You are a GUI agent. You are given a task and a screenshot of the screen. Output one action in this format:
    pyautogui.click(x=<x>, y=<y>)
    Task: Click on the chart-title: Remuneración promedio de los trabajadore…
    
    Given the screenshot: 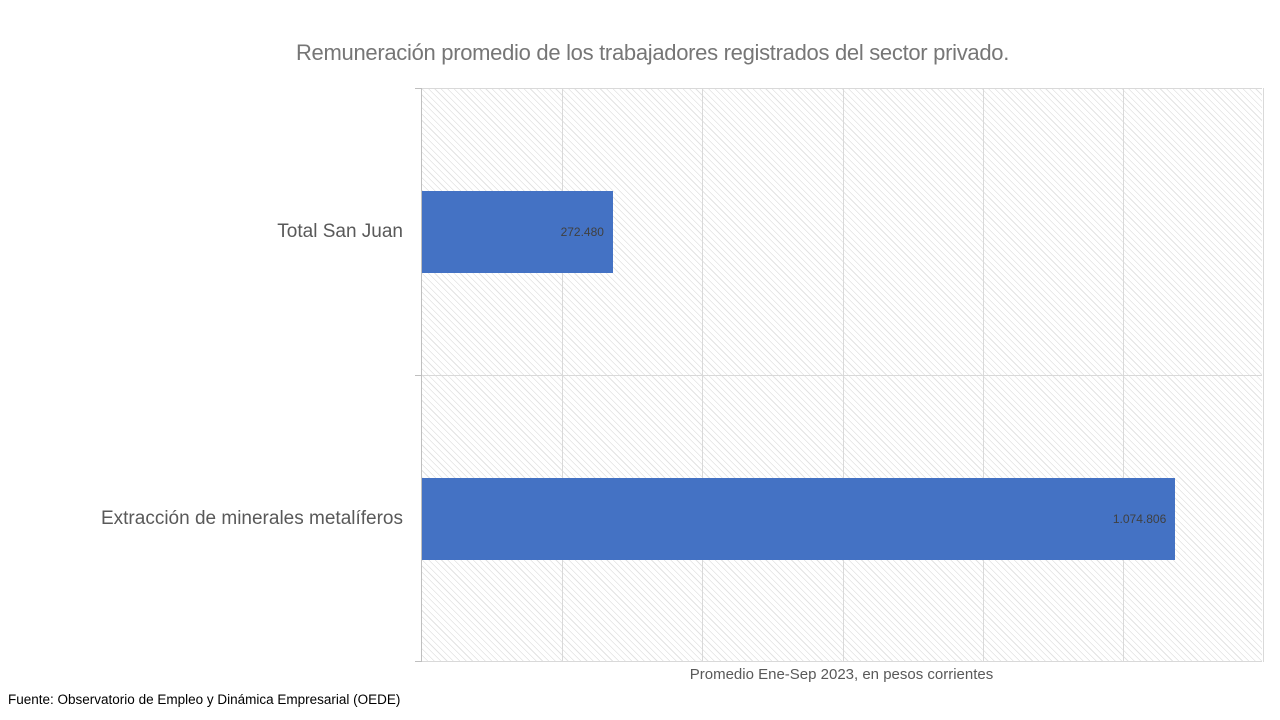 What is the action you would take?
    pyautogui.click(x=652, y=52)
    